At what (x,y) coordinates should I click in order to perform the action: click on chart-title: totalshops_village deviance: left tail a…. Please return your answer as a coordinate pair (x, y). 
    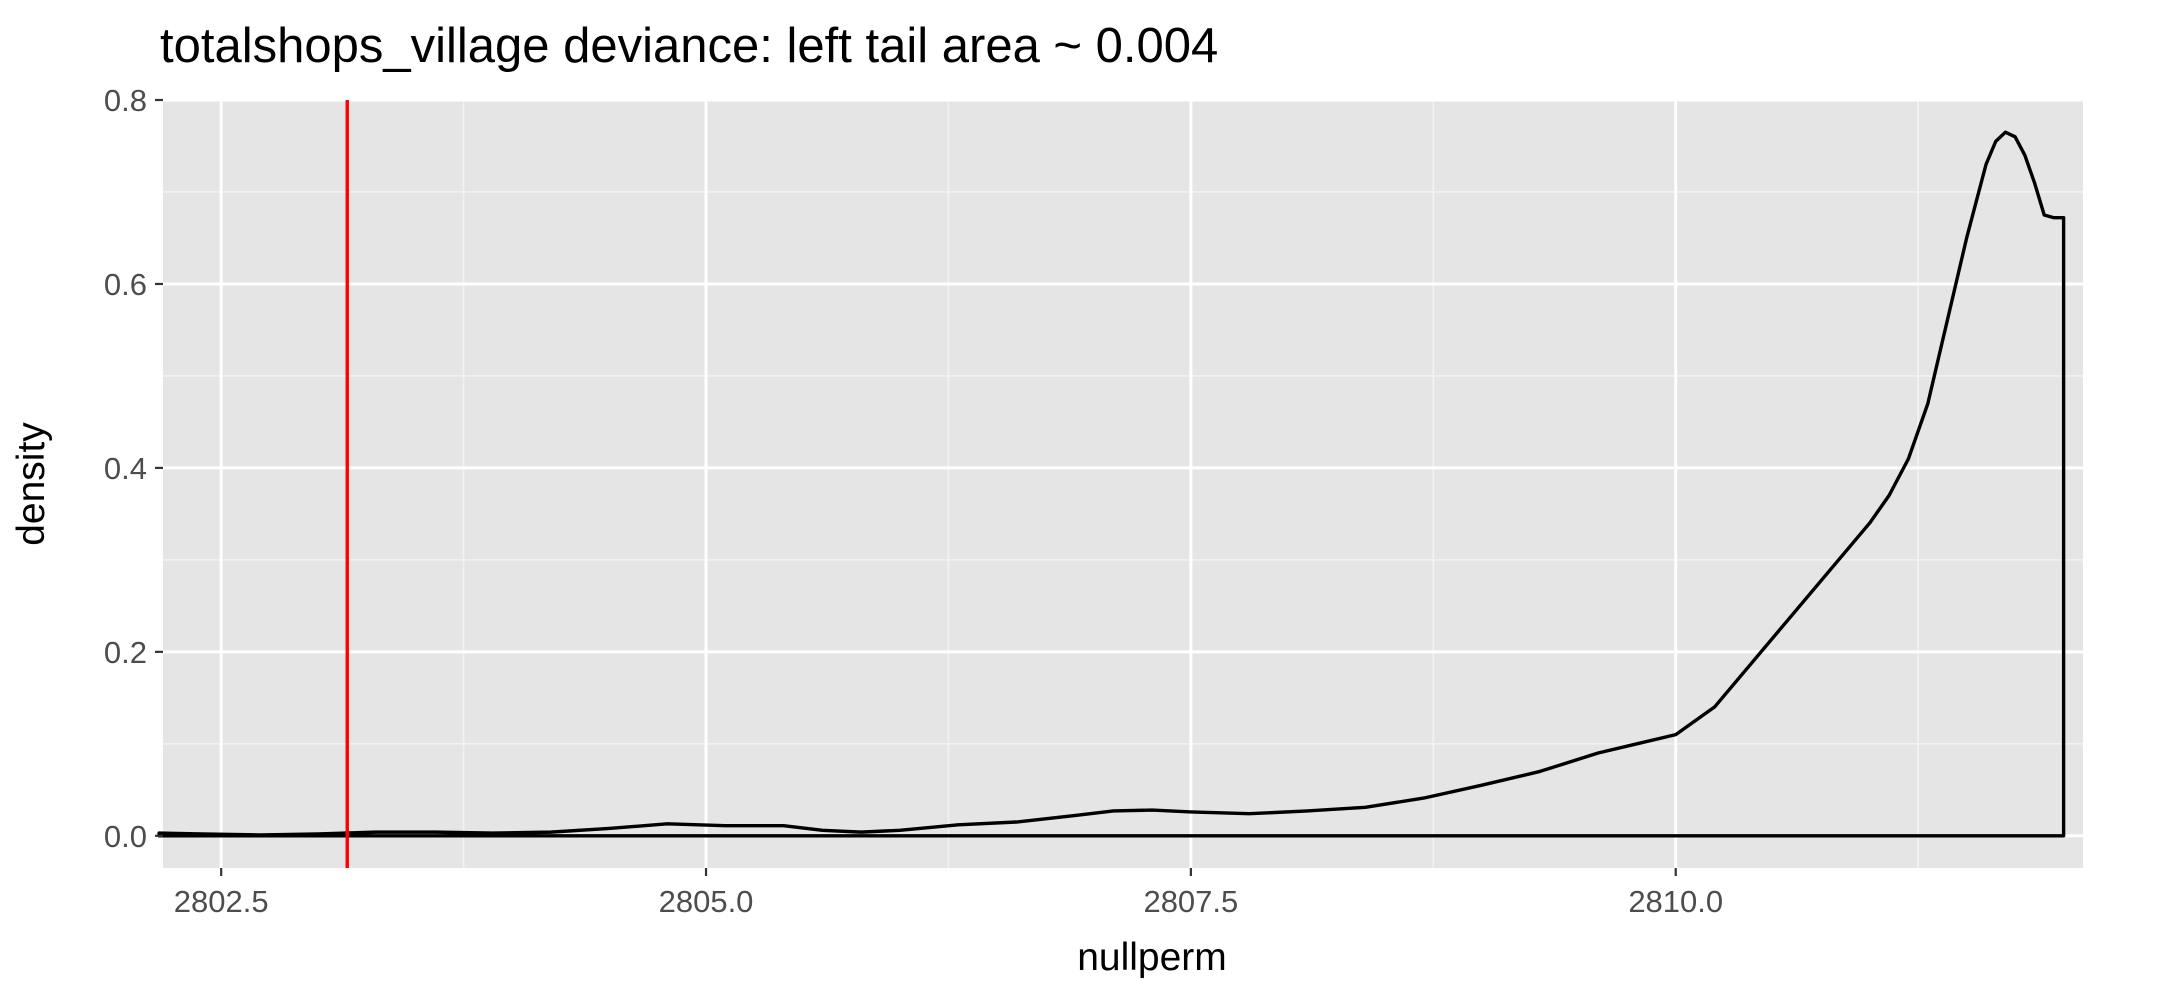
    Looking at the image, I should click on (689, 46).